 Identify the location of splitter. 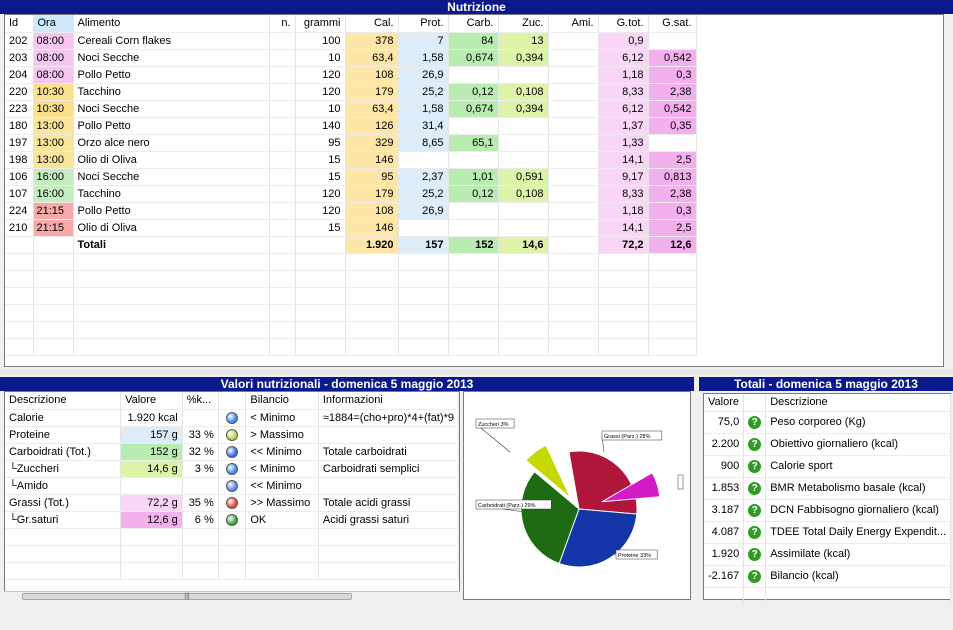
(476, 372).